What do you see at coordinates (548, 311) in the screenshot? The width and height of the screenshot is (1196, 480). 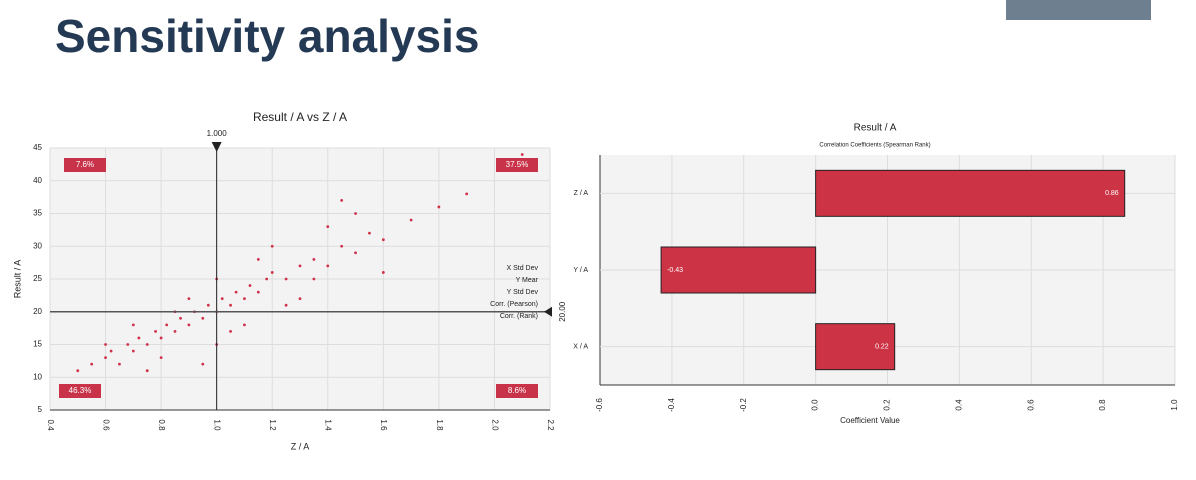 I see `y-marker-handle` at bounding box center [548, 311].